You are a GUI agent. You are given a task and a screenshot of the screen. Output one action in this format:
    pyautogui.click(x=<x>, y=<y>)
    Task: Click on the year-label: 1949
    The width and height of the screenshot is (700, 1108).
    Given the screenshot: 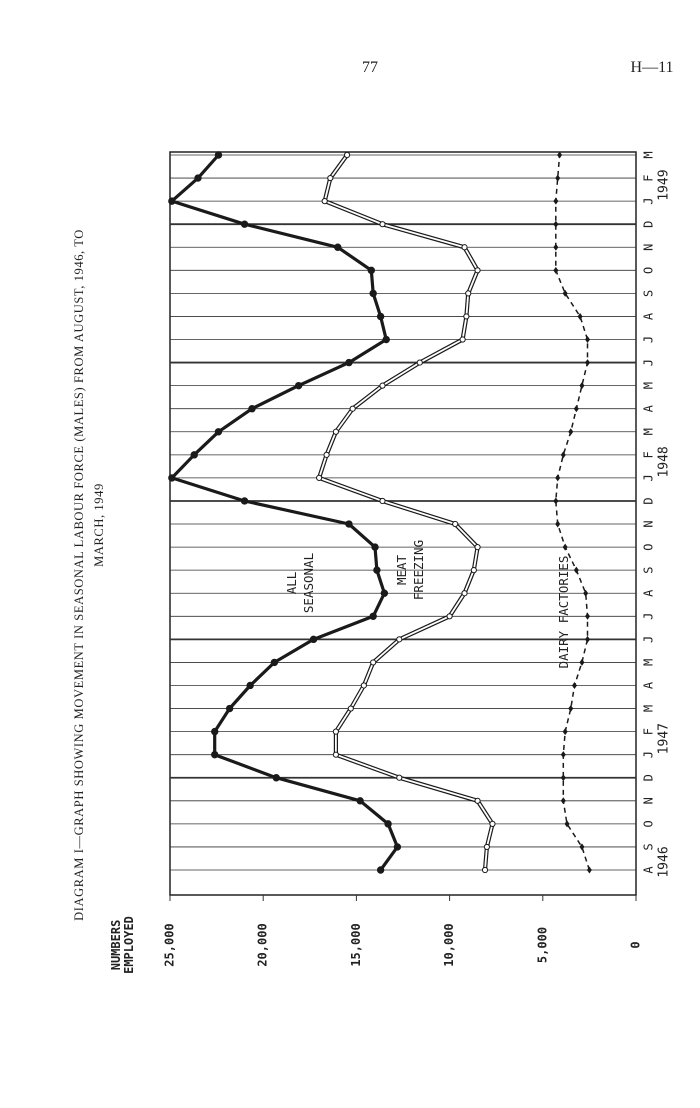 What is the action you would take?
    pyautogui.click(x=664, y=184)
    